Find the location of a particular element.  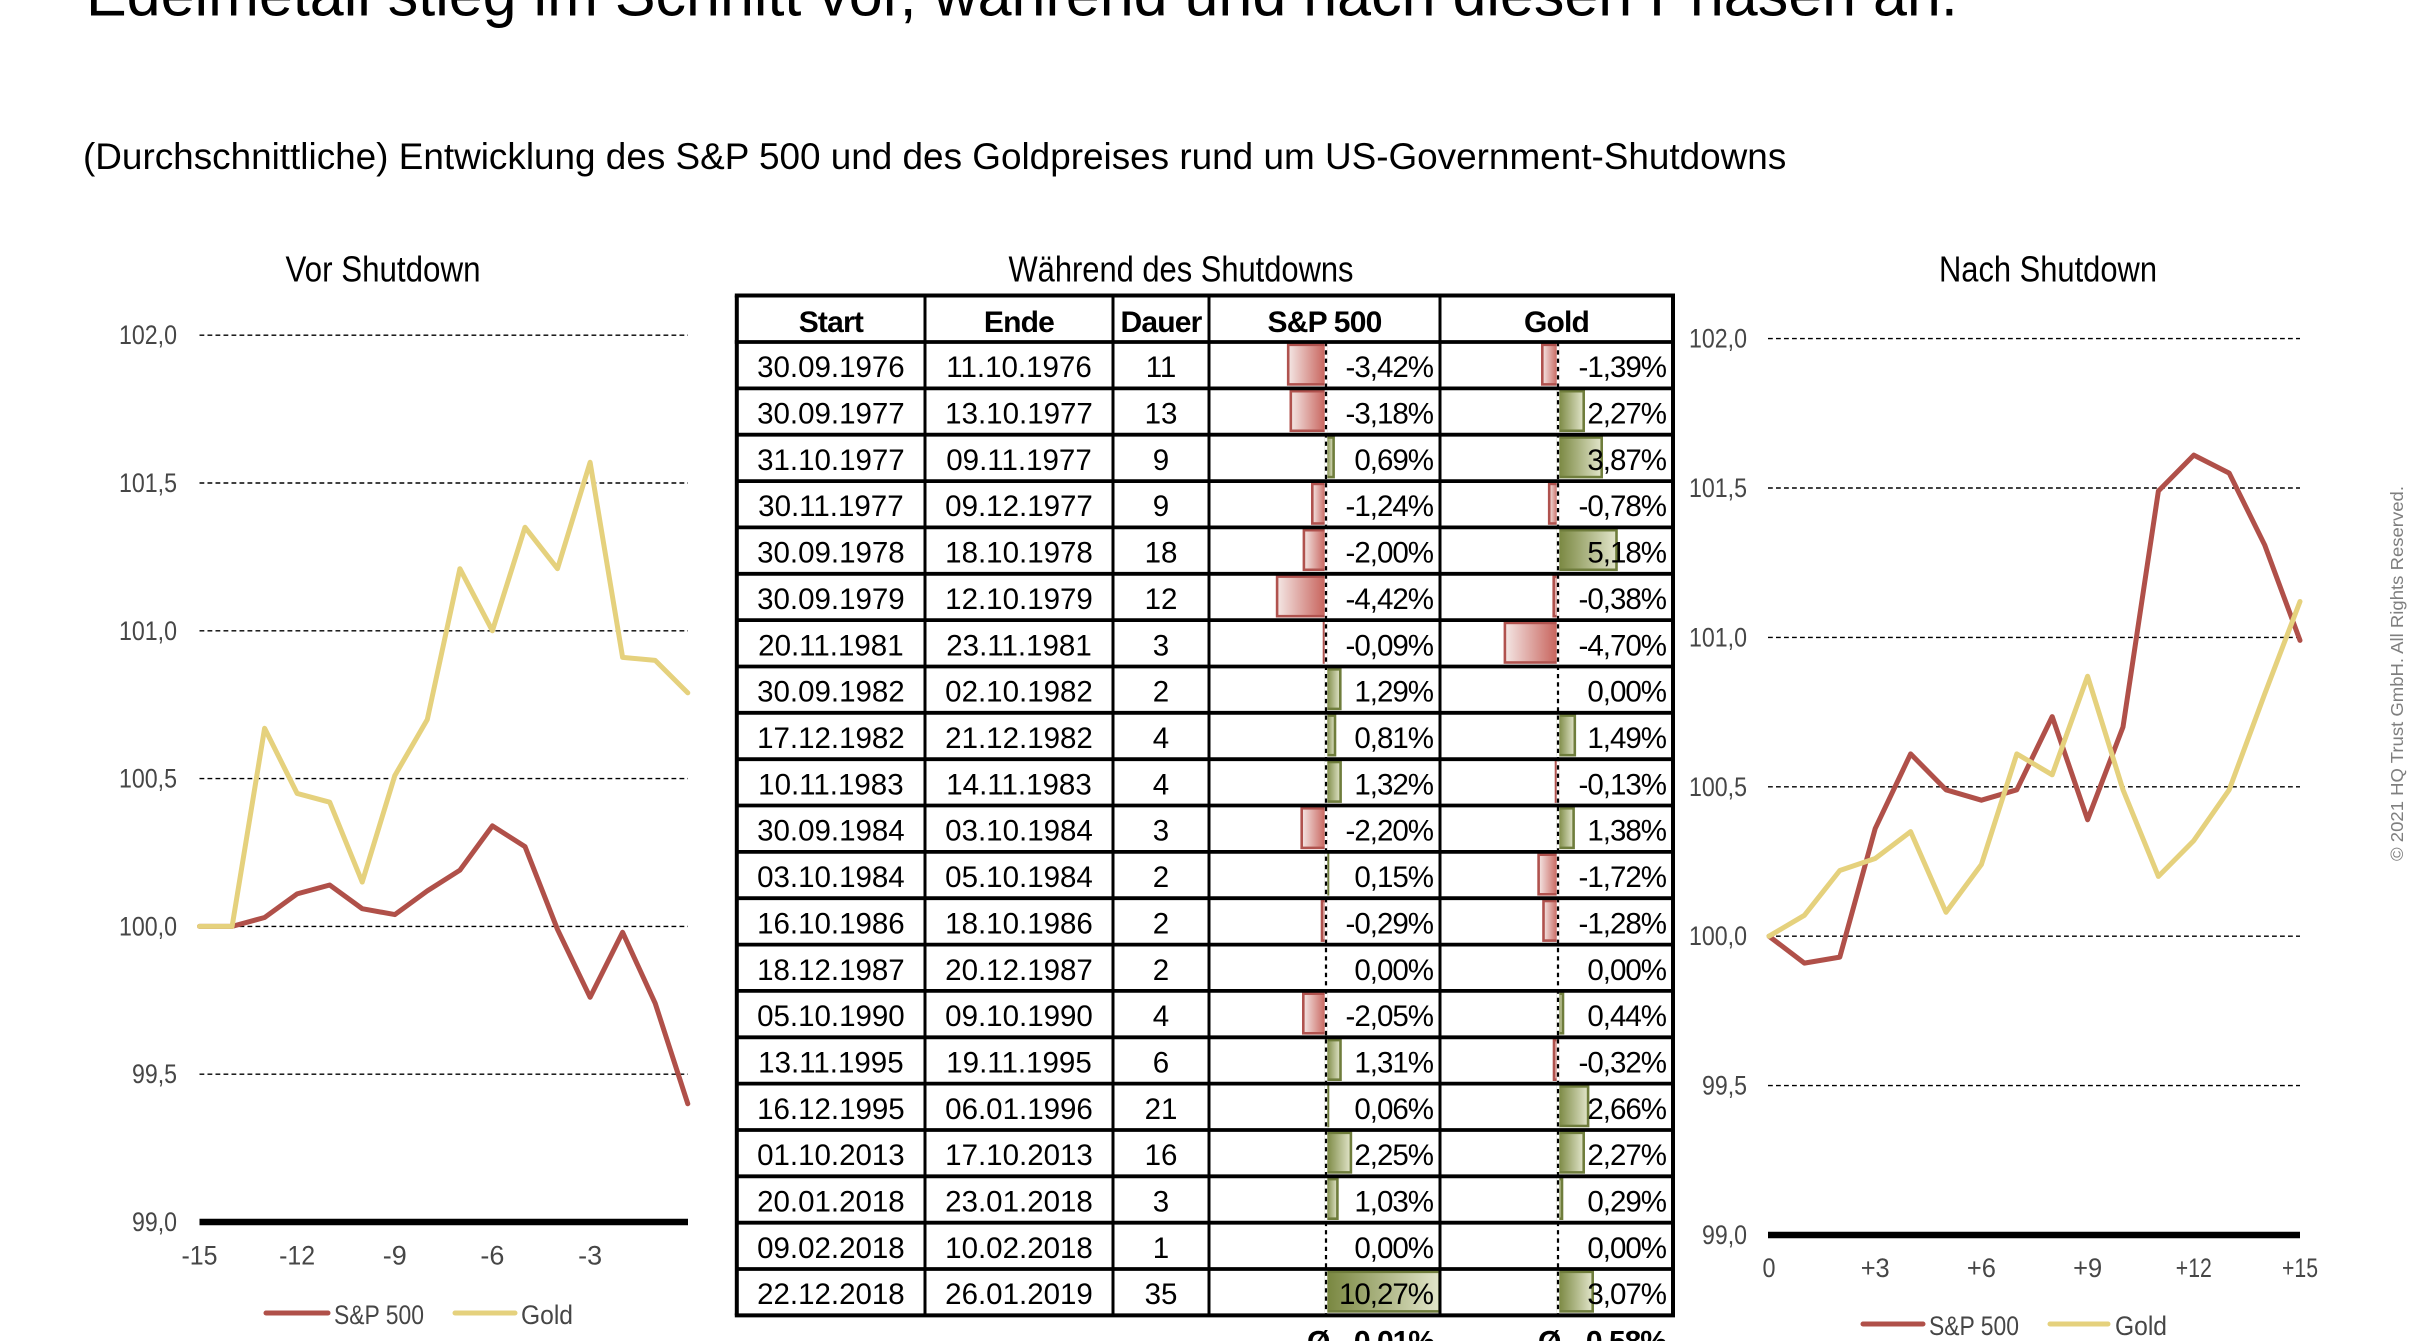

svg-text: 20.01.2018 is located at coordinates (831, 1202).